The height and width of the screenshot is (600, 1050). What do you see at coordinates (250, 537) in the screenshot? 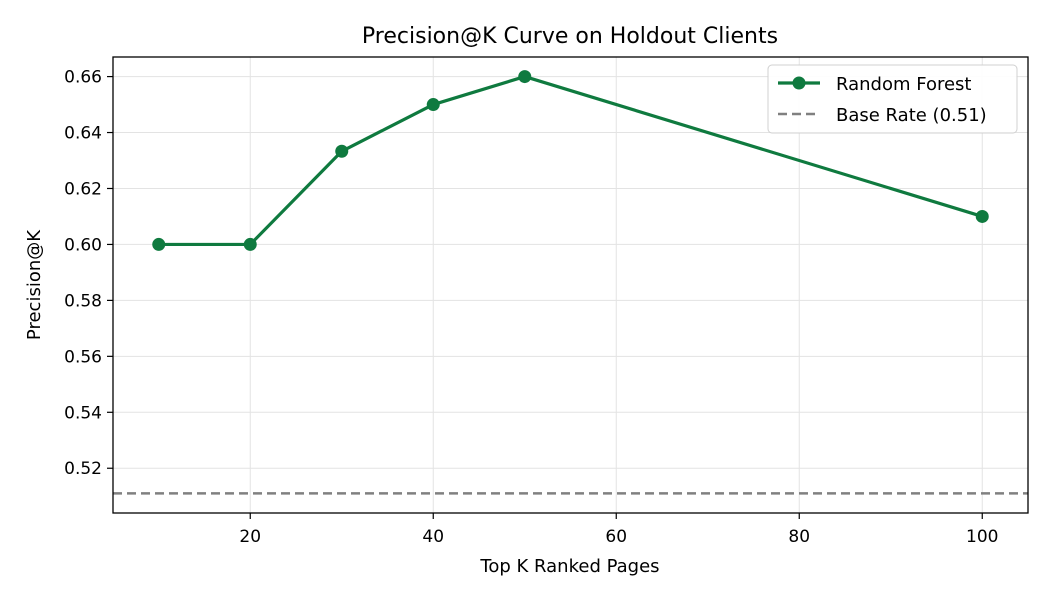
I see `x-tick-label: 20` at bounding box center [250, 537].